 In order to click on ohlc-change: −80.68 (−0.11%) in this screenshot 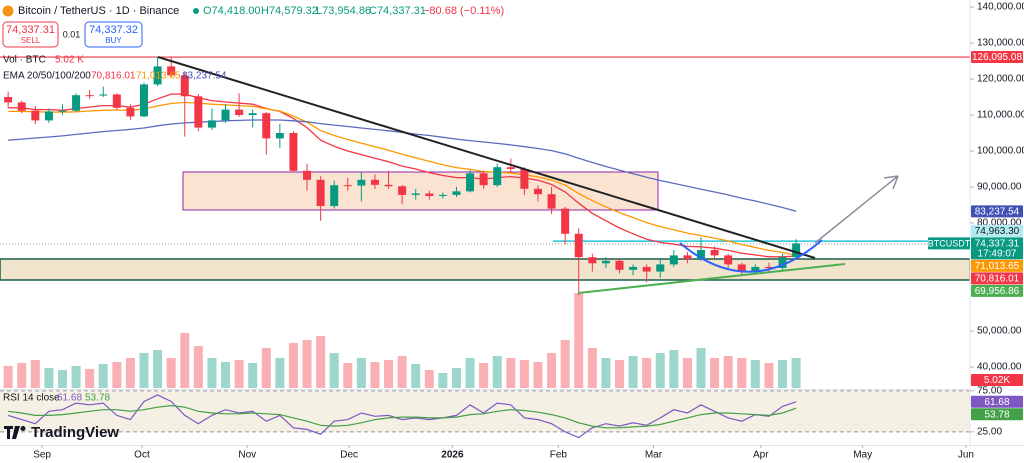, I will do `click(463, 11)`.